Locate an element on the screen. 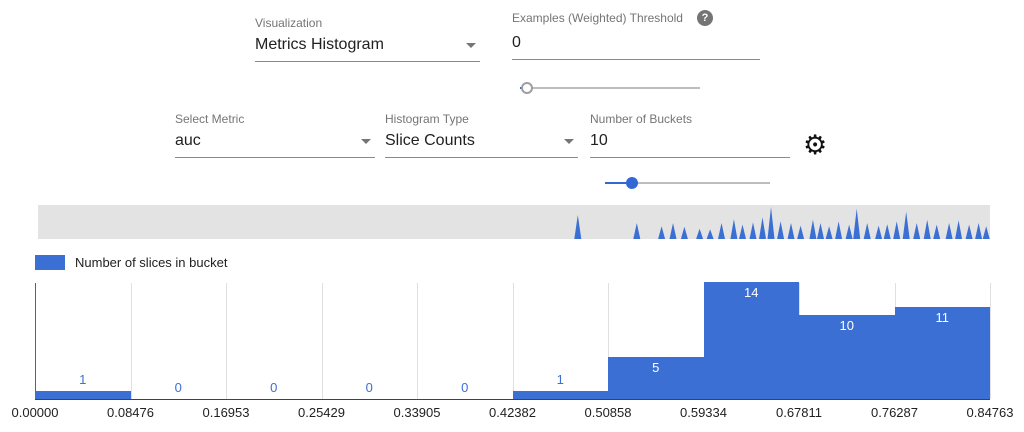  threshold-field: Examples (Weighted) Threshold ? 0 is located at coordinates (636, 35).